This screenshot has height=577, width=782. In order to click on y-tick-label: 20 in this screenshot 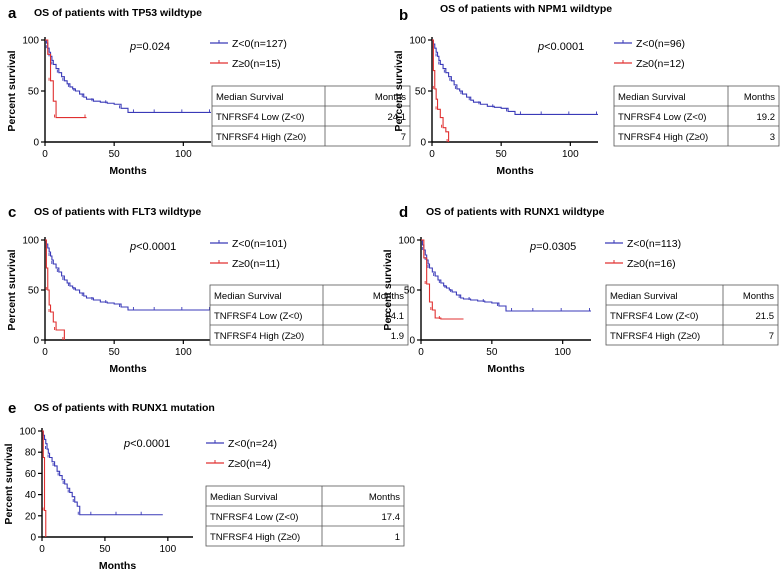, I will do `click(31, 516)`.